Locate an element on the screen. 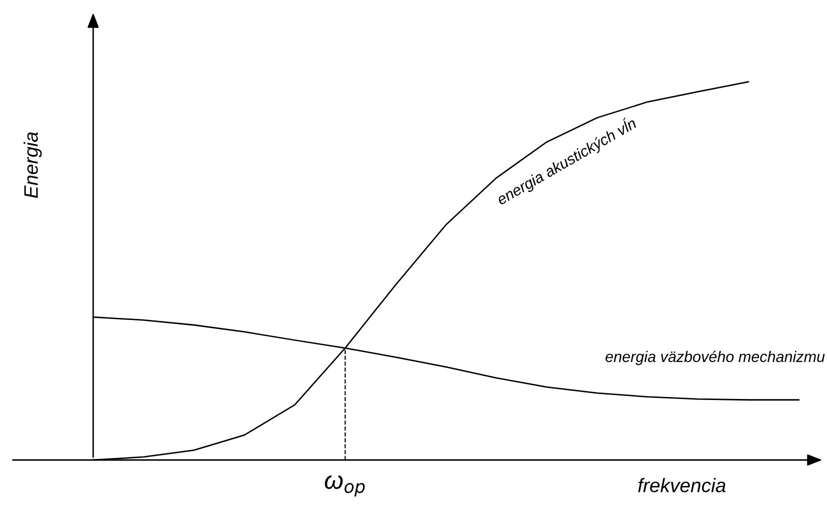 Image resolution: width=827 pixels, height=510 pixels. x-axis-title: frekvencia is located at coordinates (682, 485).